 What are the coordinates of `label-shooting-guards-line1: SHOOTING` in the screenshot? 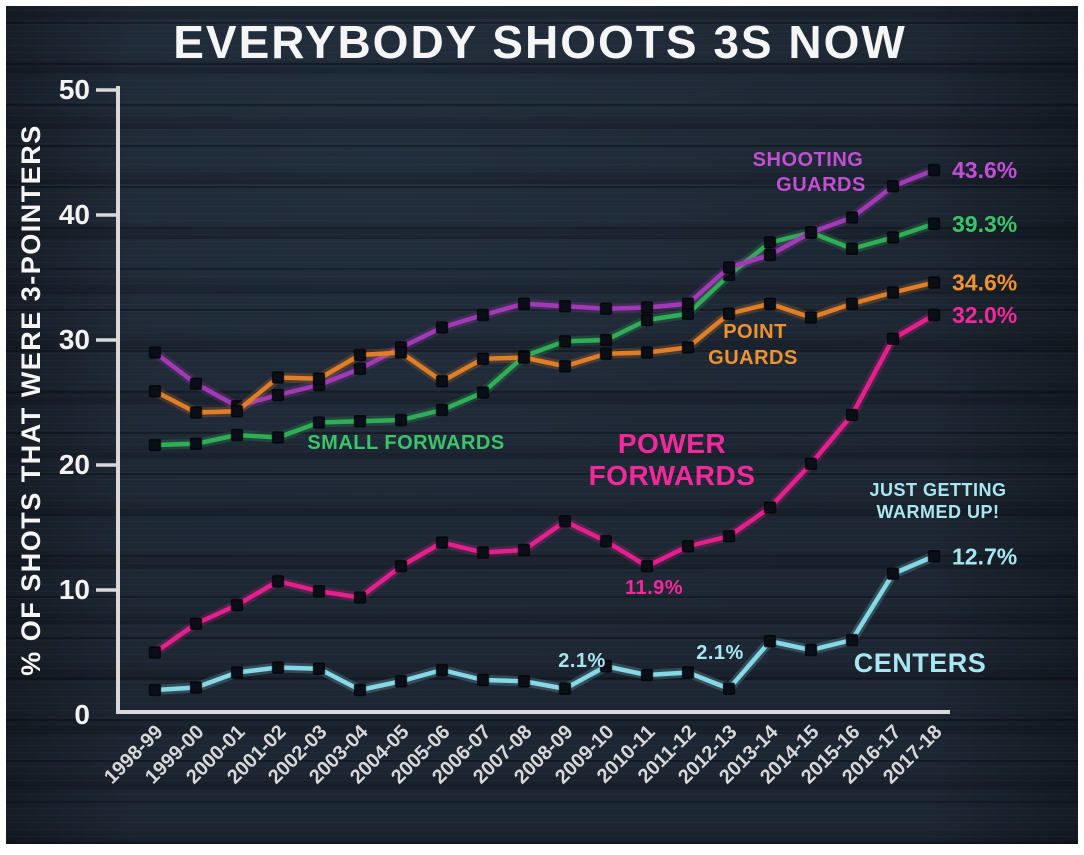 It's located at (808, 160).